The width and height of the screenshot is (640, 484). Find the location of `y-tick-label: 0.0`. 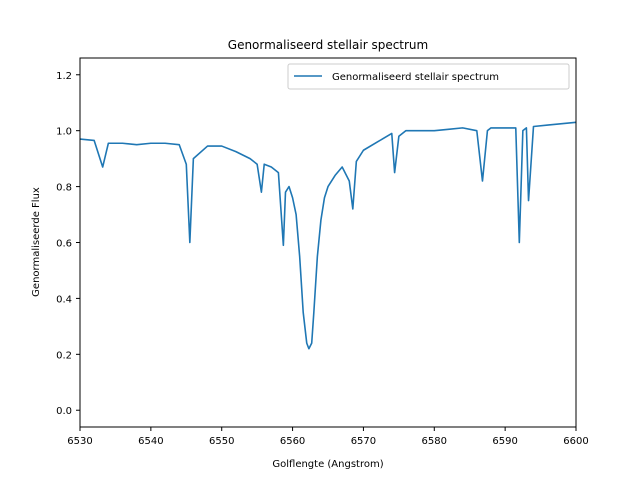

y-tick-label: 0.0 is located at coordinates (64, 411).